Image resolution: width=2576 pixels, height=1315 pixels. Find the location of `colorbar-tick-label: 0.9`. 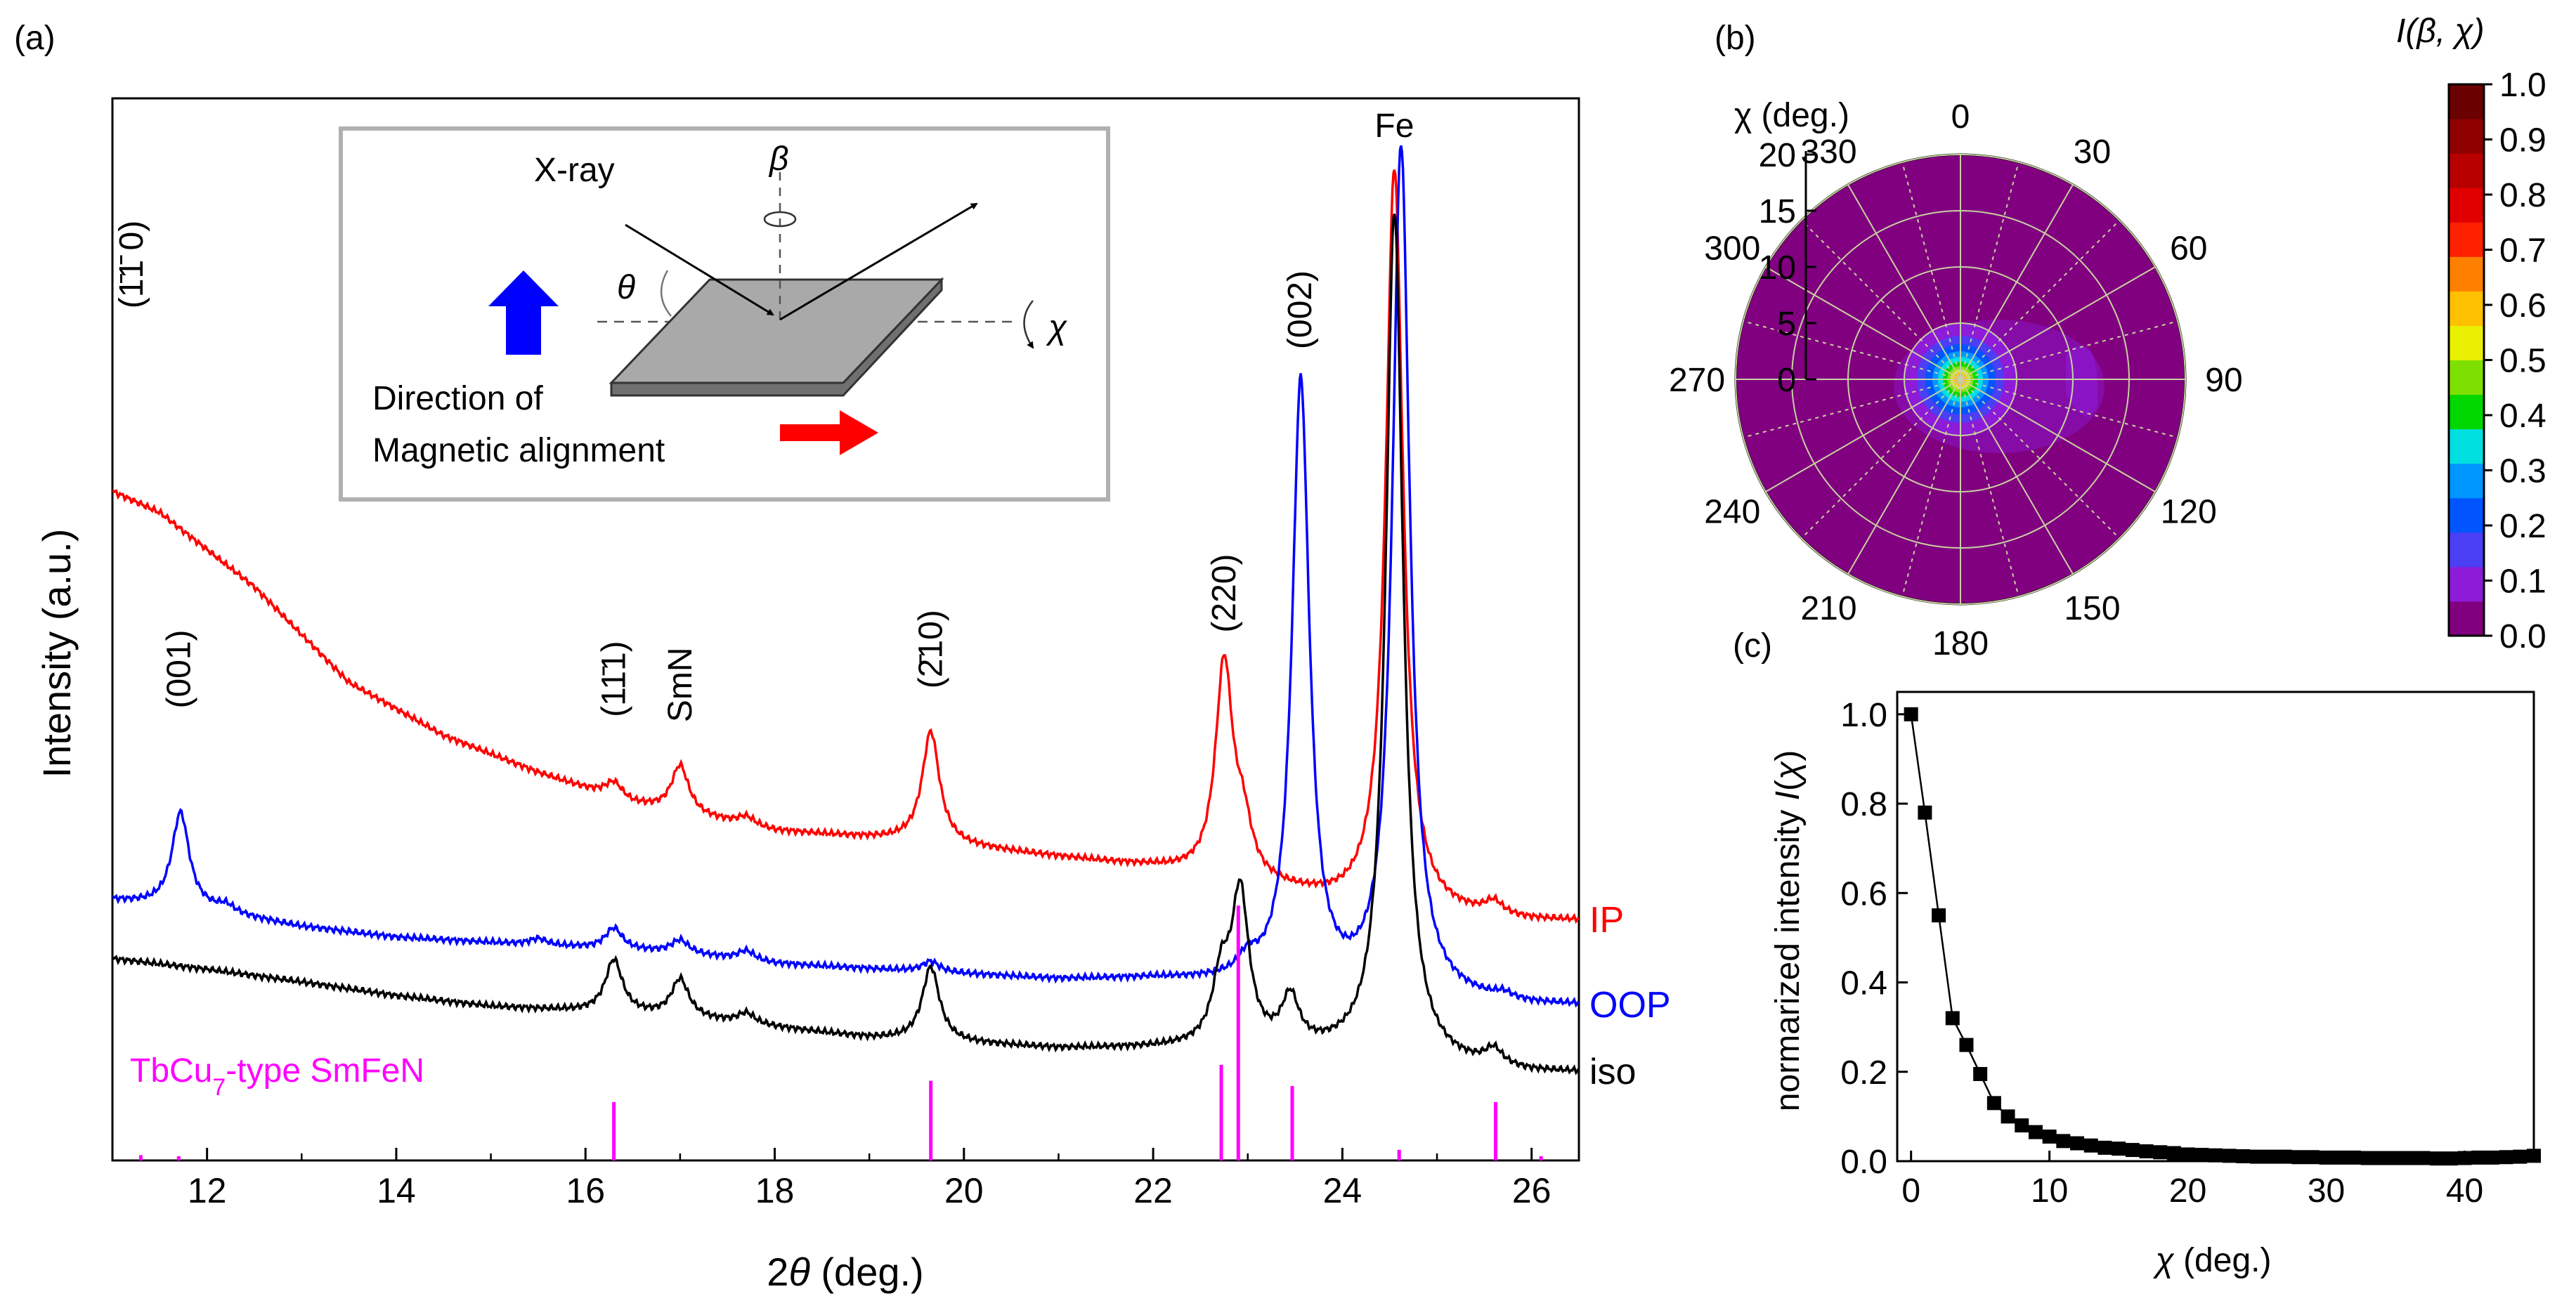

colorbar-tick-label: 0.9 is located at coordinates (2522, 140).